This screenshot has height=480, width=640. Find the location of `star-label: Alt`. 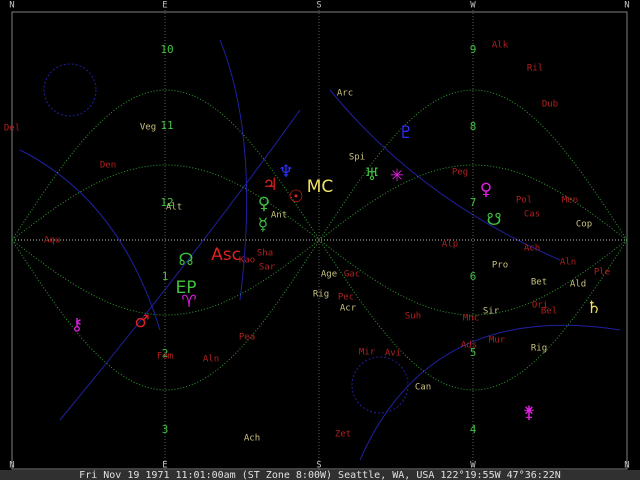

star-label: Alt is located at coordinates (174, 208).